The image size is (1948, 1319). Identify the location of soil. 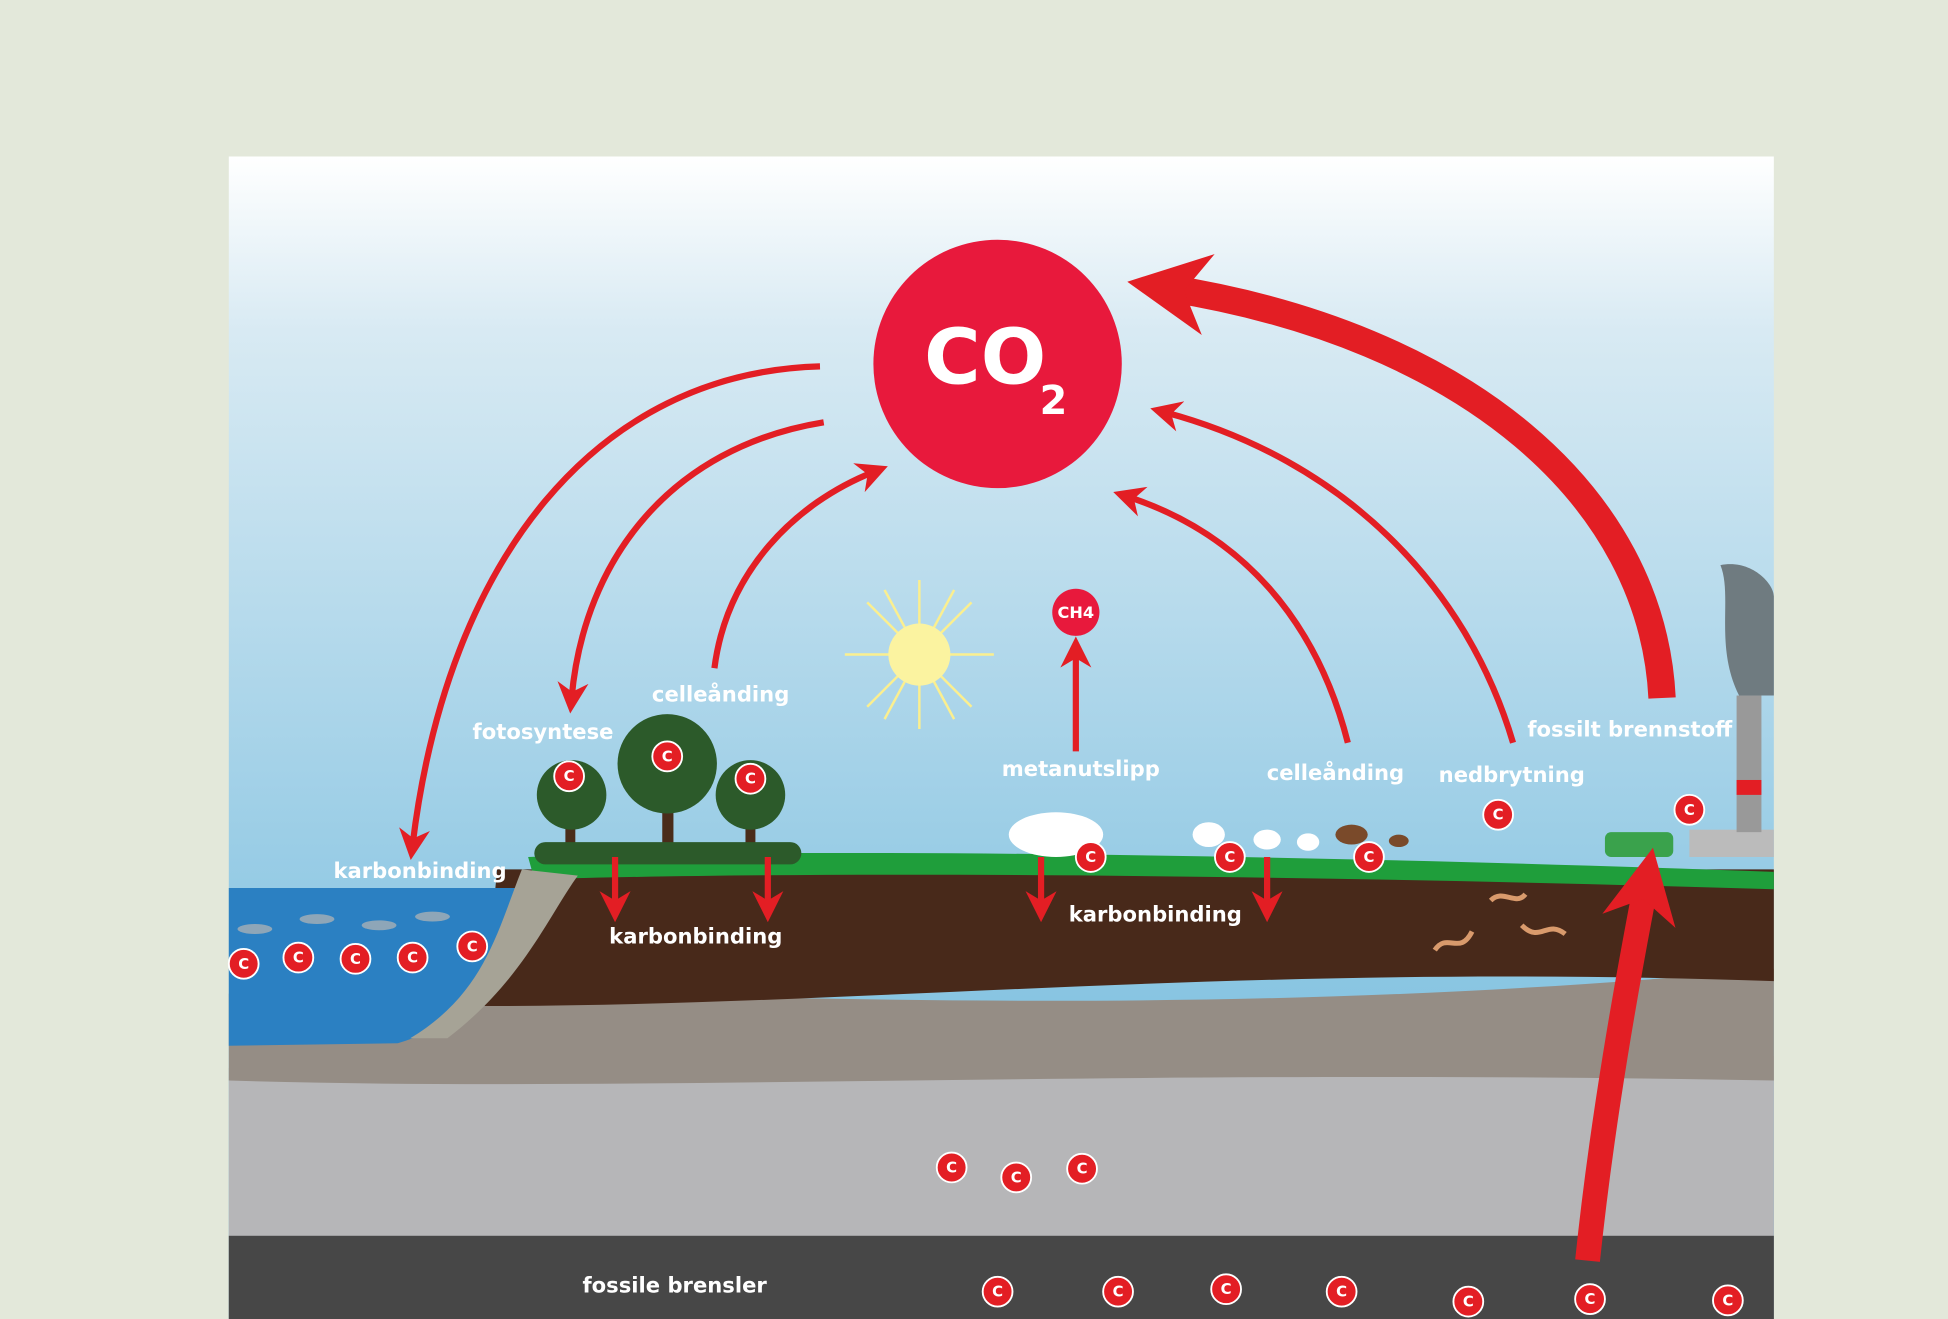
(1129, 938).